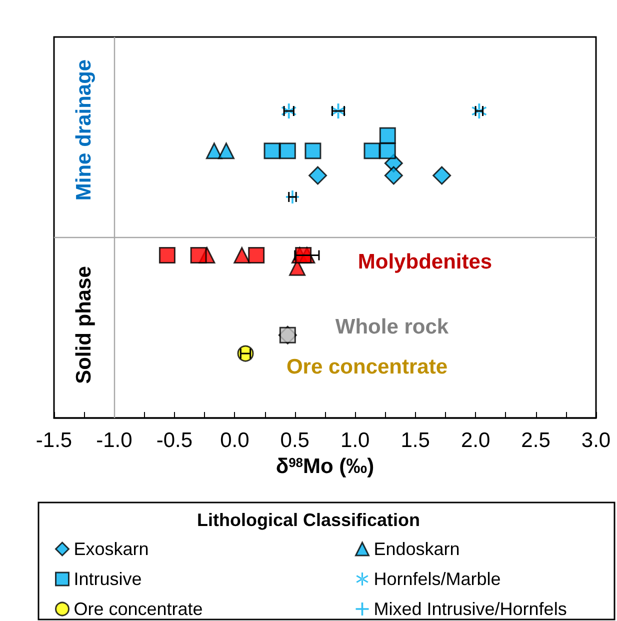 The height and width of the screenshot is (621, 617). I want to click on x-tick-label: -1.0, so click(114, 440).